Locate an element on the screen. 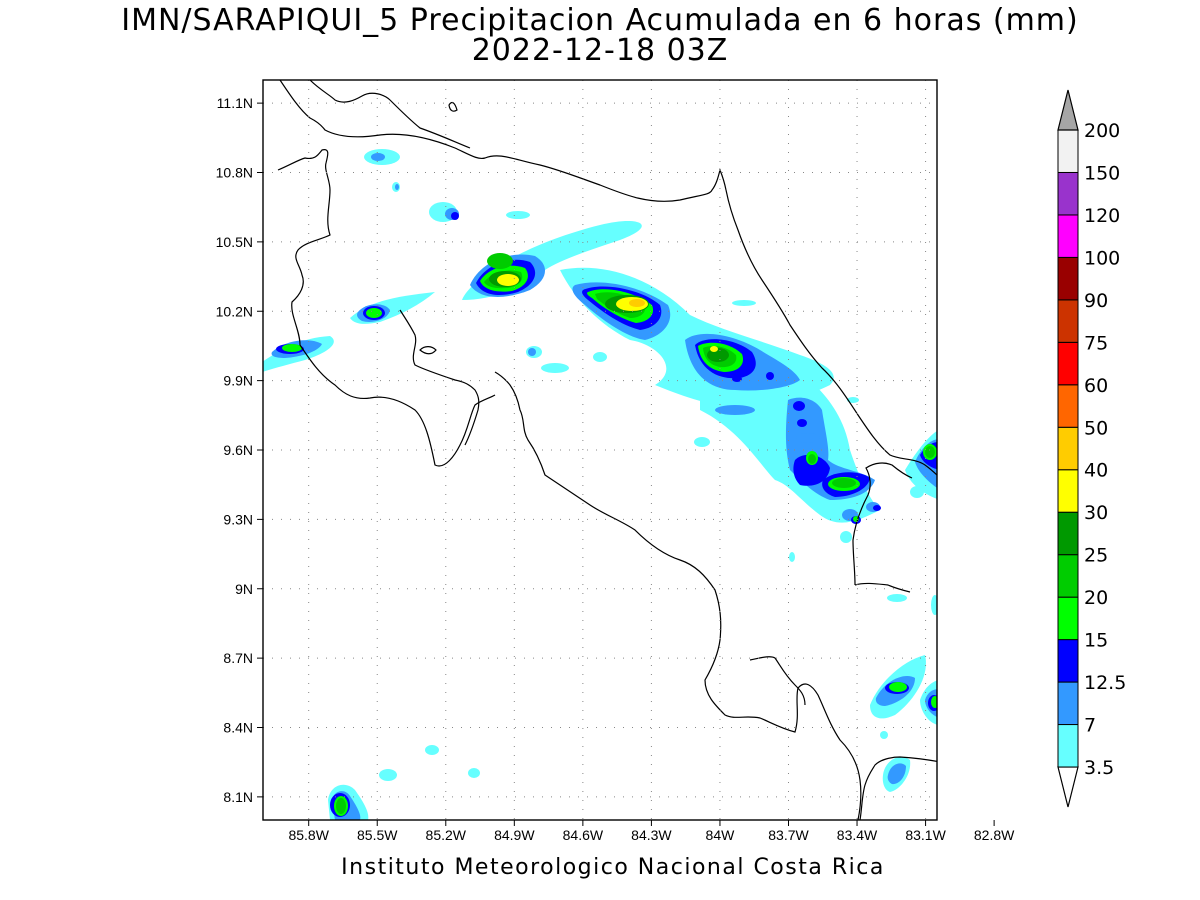 This screenshot has width=1200, height=900. lat-tick-label: 8.1N is located at coordinates (238, 797).